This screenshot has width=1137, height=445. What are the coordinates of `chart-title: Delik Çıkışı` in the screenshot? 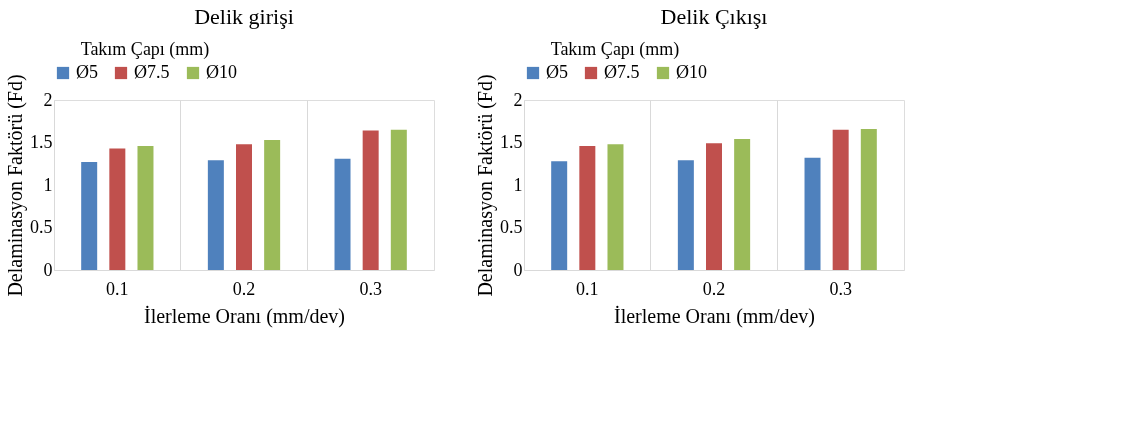 It's located at (714, 16).